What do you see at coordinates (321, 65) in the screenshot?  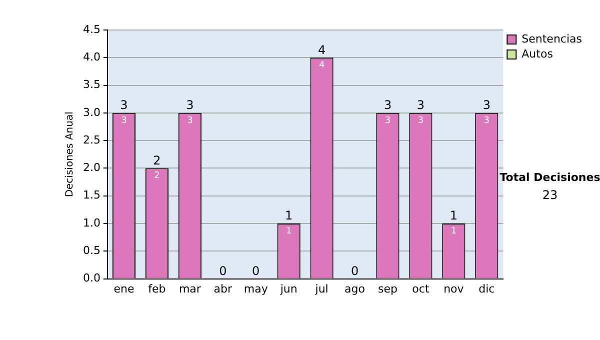 I see `data-label: 4` at bounding box center [321, 65].